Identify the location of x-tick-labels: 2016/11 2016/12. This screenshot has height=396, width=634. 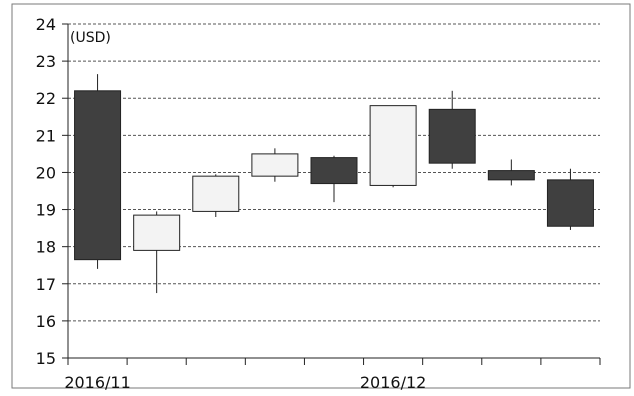
(245, 382).